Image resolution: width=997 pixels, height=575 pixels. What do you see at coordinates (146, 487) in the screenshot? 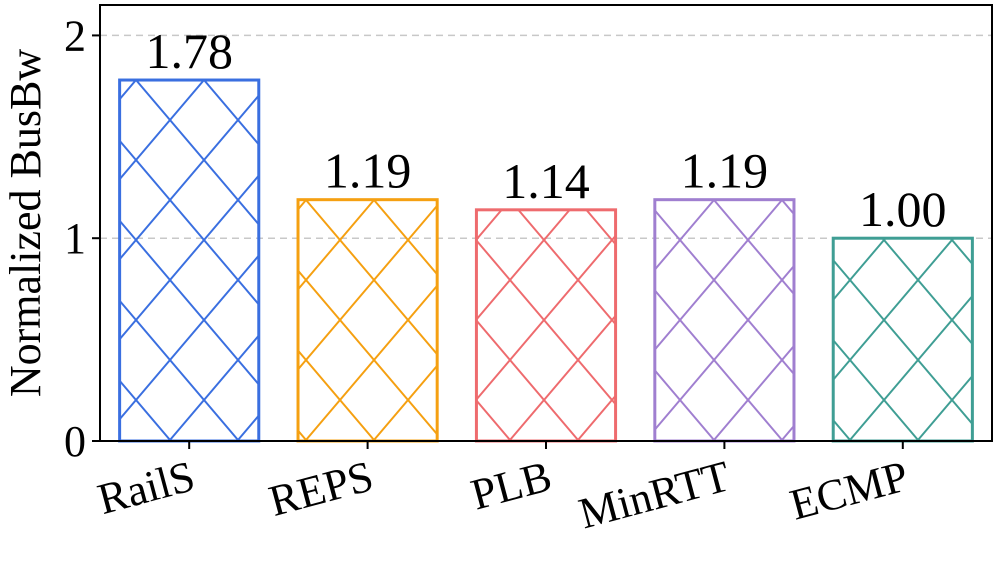
I see `x-tick-label: RailS` at bounding box center [146, 487].